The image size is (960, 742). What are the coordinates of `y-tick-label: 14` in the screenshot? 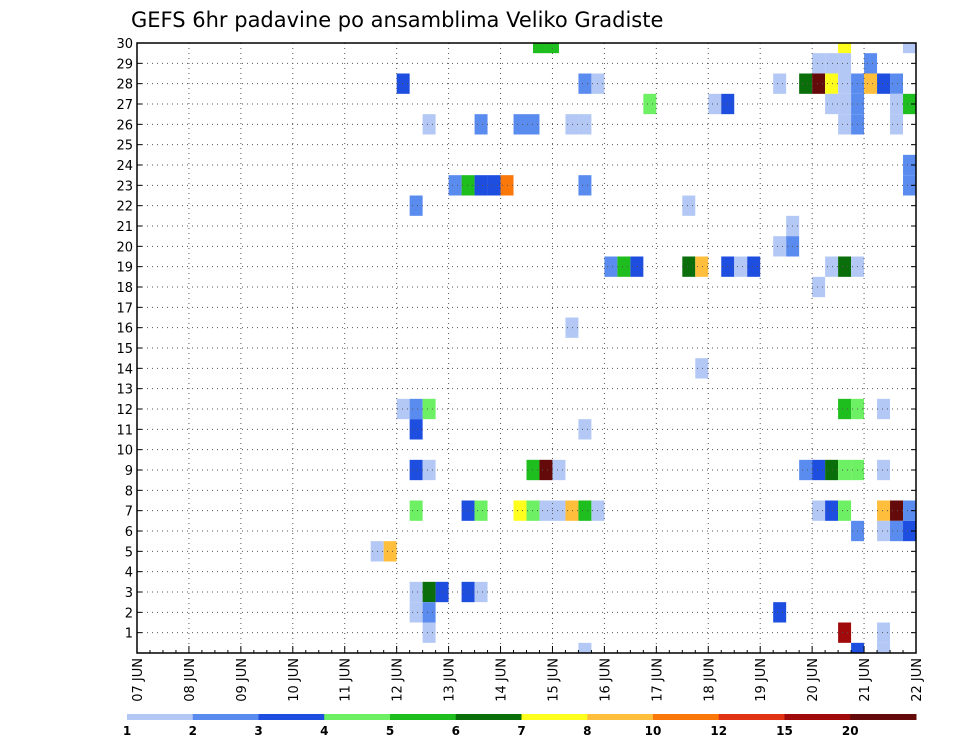 It's located at (124, 369).